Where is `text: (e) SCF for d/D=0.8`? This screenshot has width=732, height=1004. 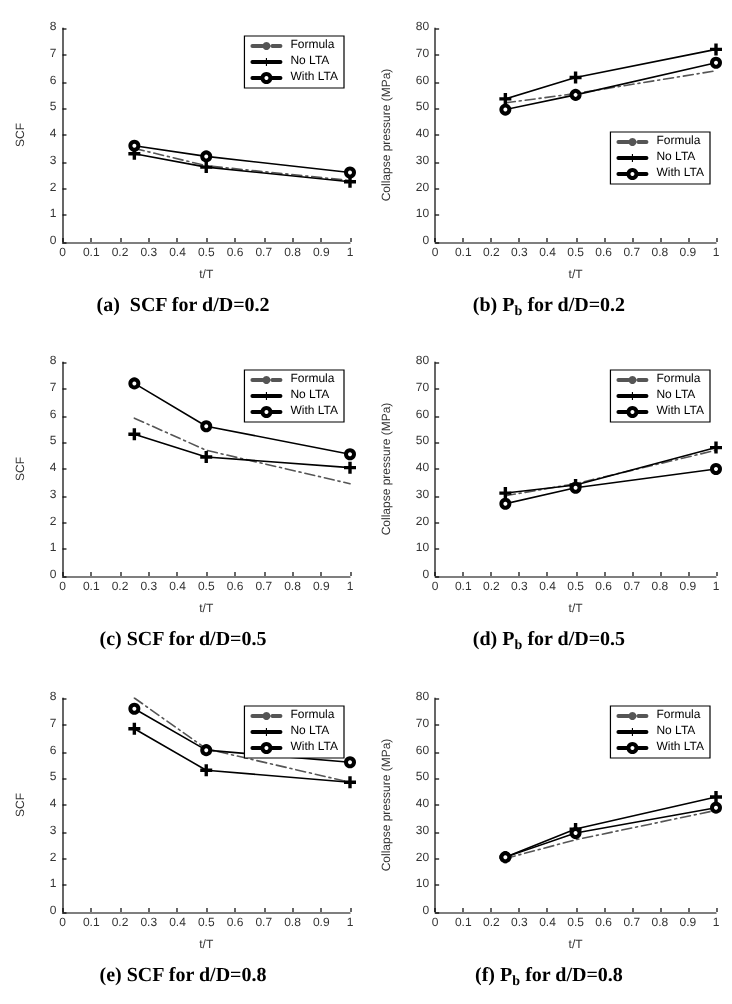
text: (e) SCF for d/D=0.8 is located at coordinates (183, 975).